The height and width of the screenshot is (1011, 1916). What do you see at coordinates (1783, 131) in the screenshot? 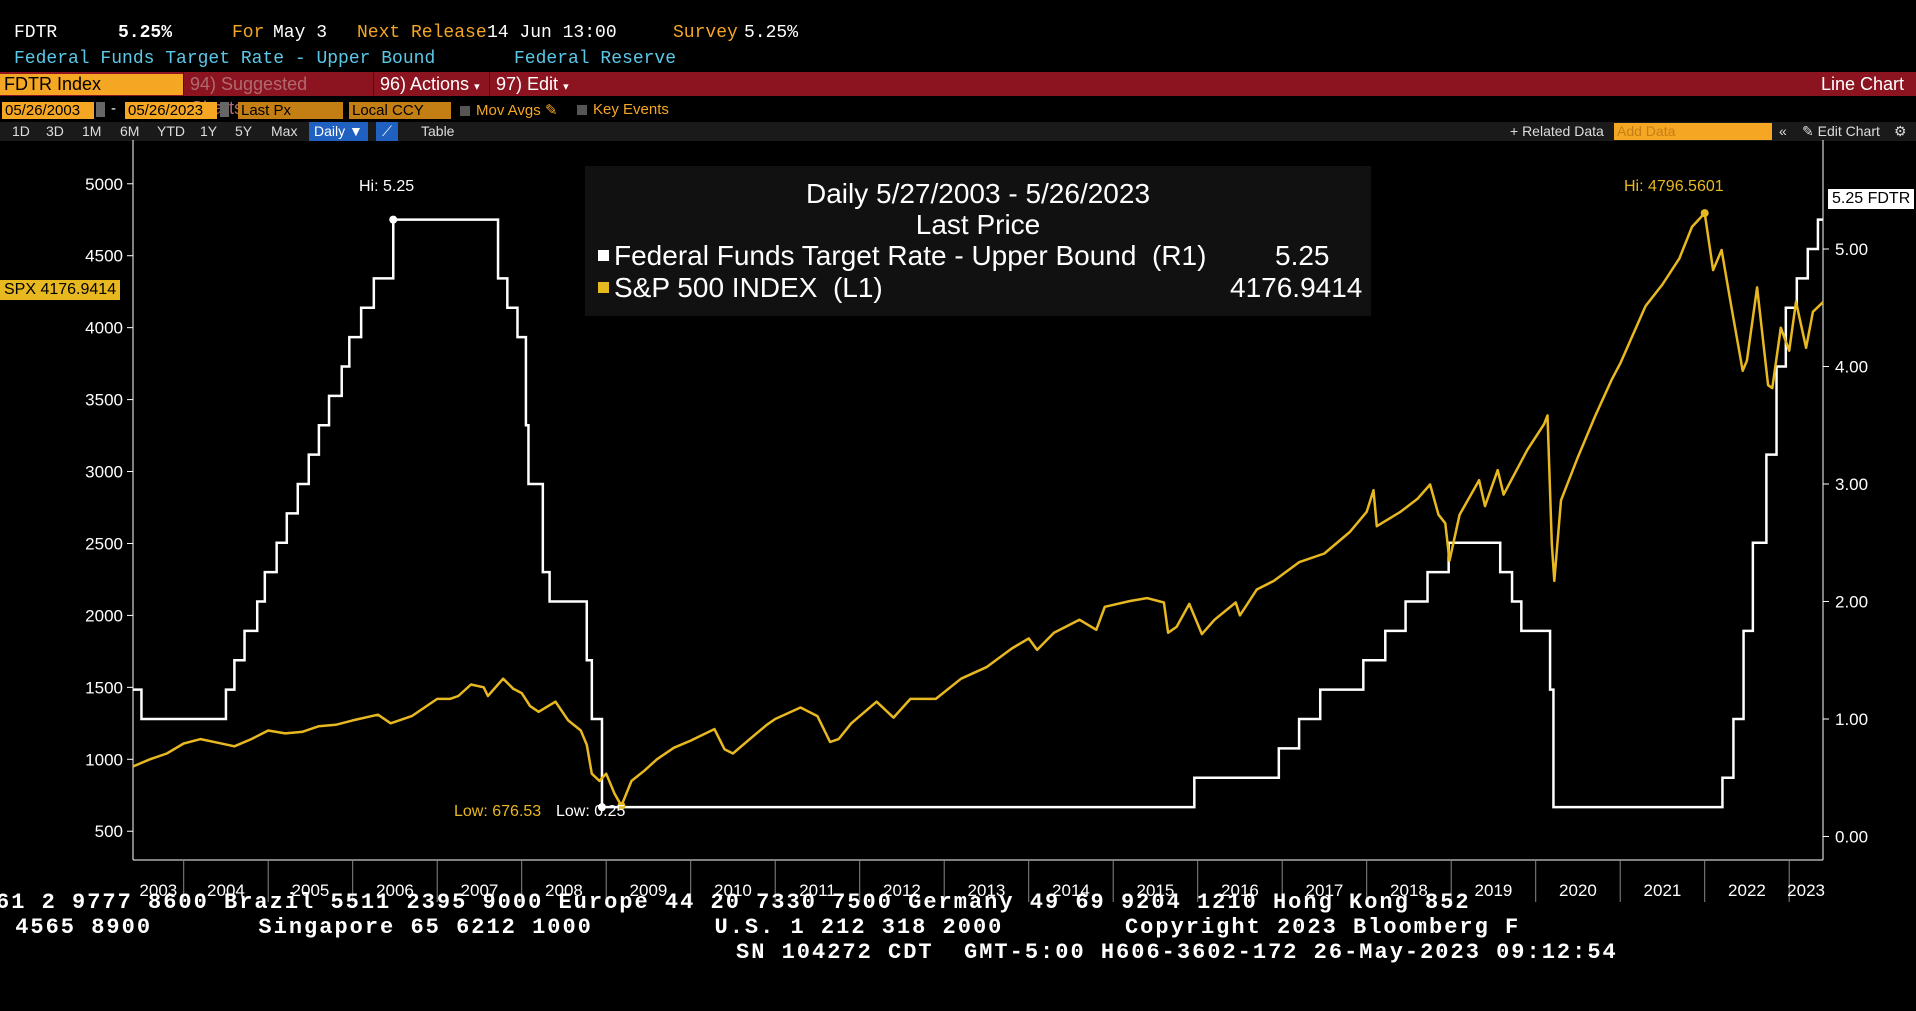
I see `collapse-icon: «` at bounding box center [1783, 131].